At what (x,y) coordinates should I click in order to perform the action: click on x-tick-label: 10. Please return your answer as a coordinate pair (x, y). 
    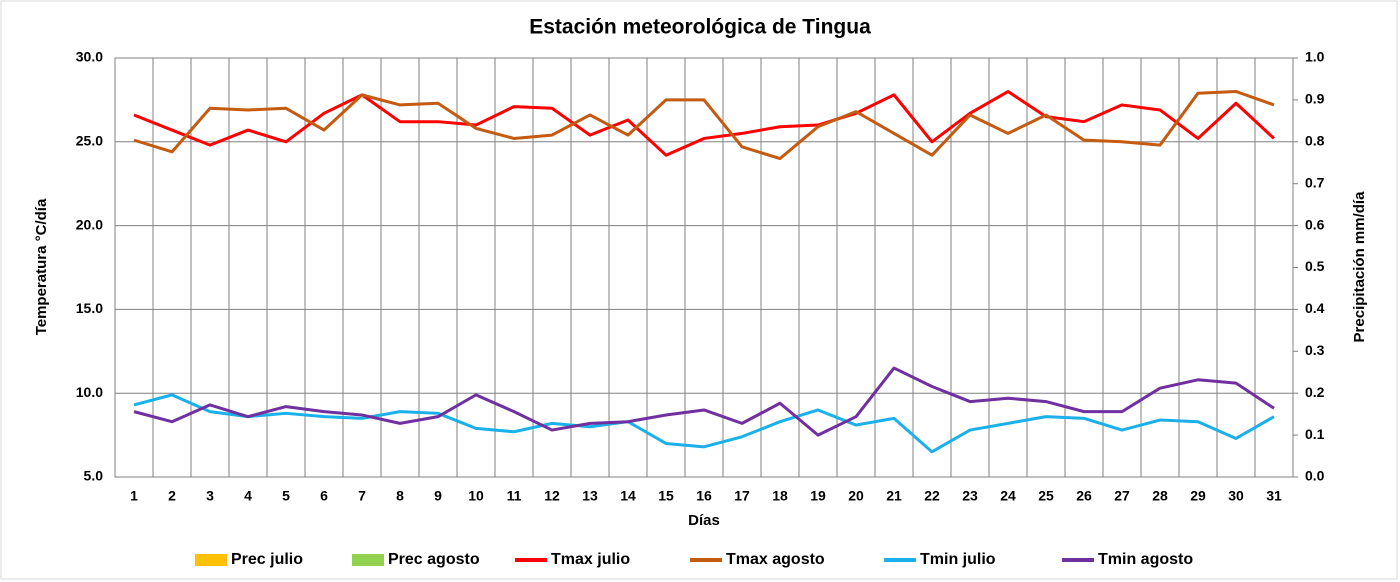
    Looking at the image, I should click on (476, 496).